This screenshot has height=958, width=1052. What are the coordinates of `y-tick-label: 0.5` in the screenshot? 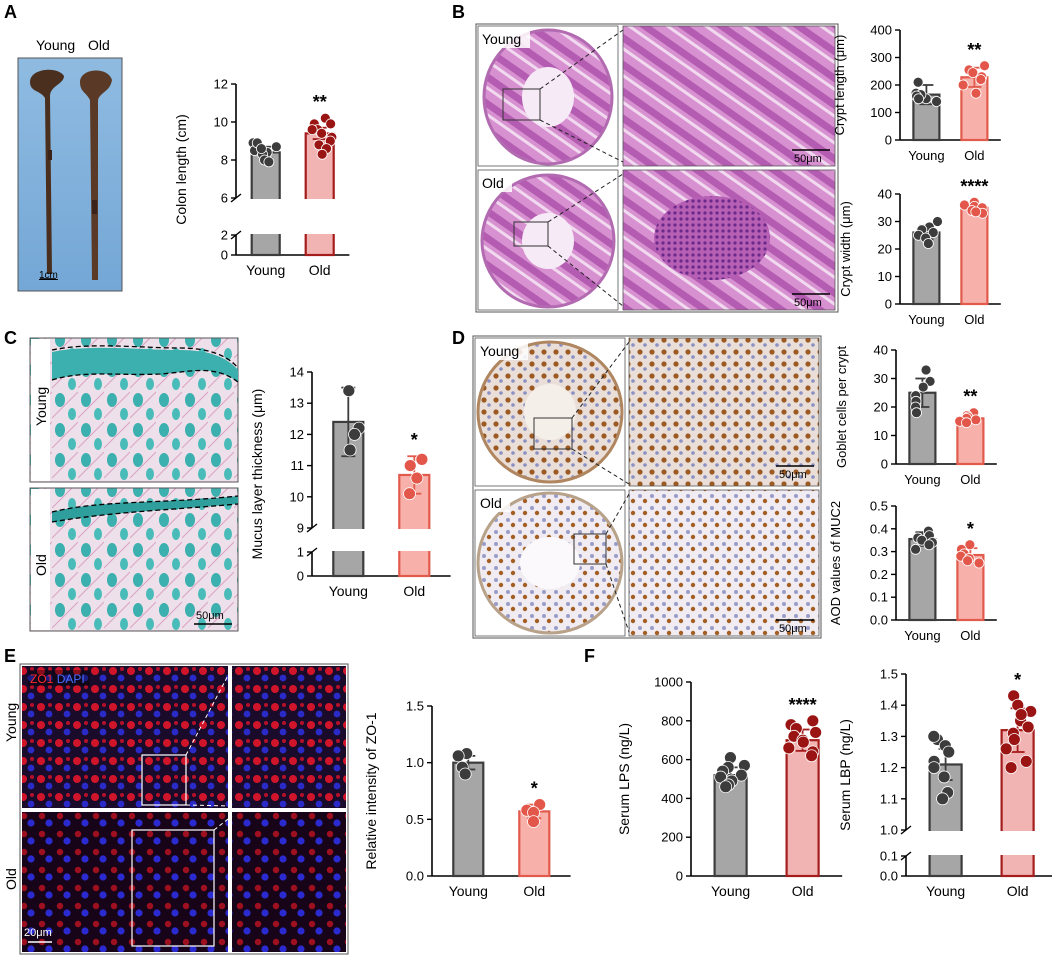 It's located at (879, 506).